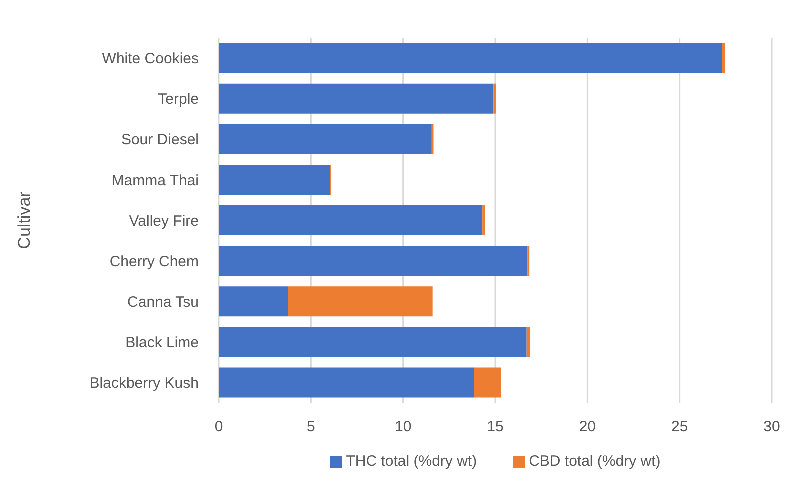 The height and width of the screenshot is (488, 795). I want to click on legend-label: THC total (%dry wt), so click(411, 461).